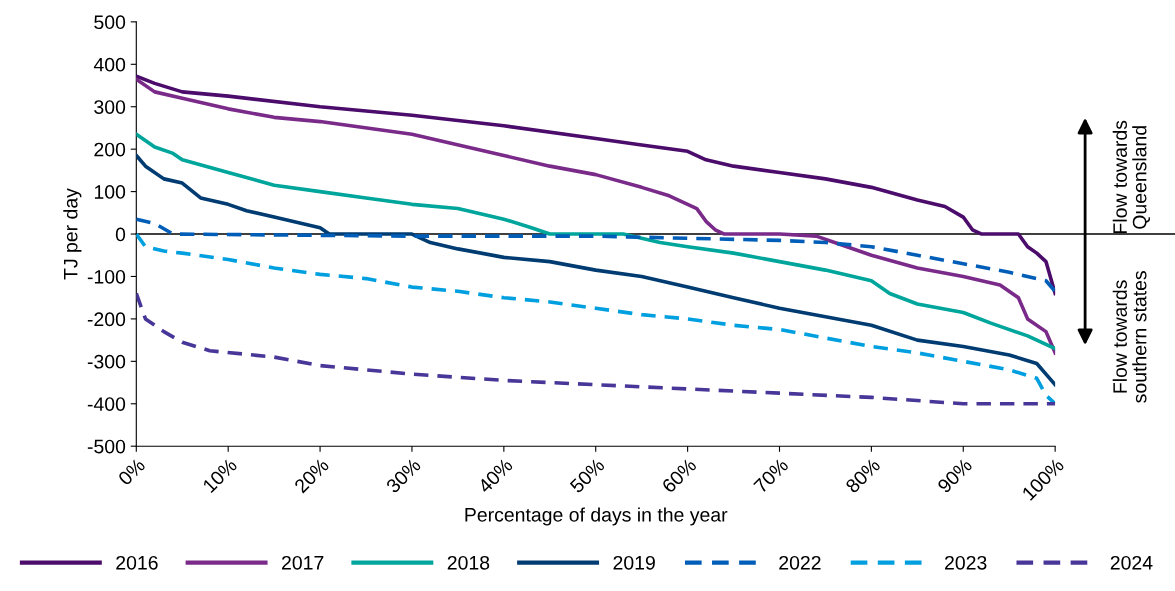 The height and width of the screenshot is (591, 1175). Describe the element at coordinates (110, 149) in the screenshot. I see `y-tick-label: 200` at that location.